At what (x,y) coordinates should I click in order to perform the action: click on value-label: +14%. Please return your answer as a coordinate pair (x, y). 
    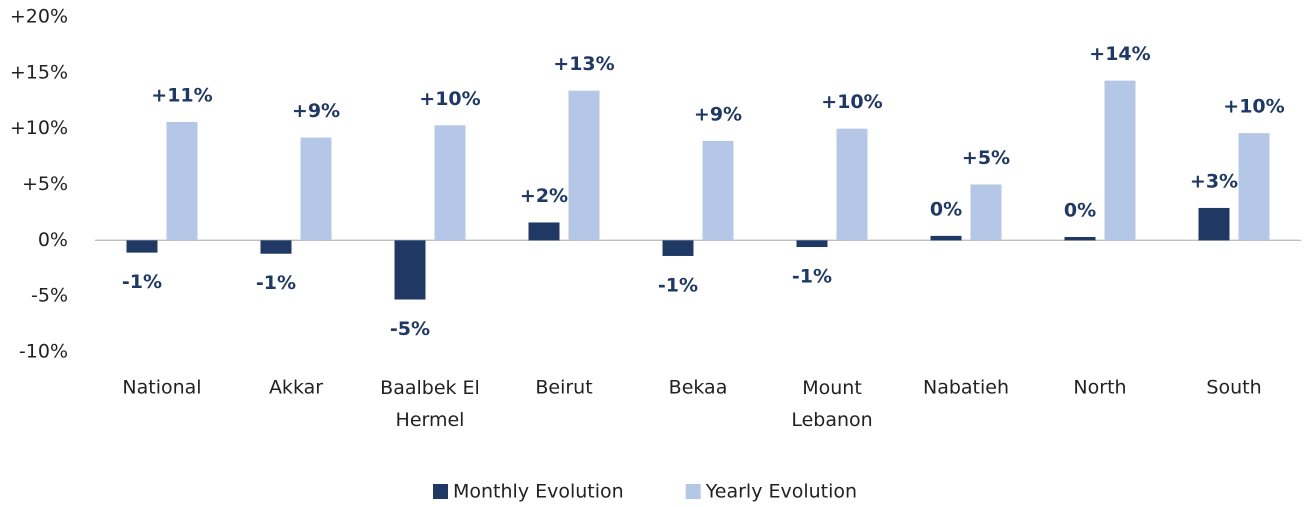
    Looking at the image, I should click on (1119, 54).